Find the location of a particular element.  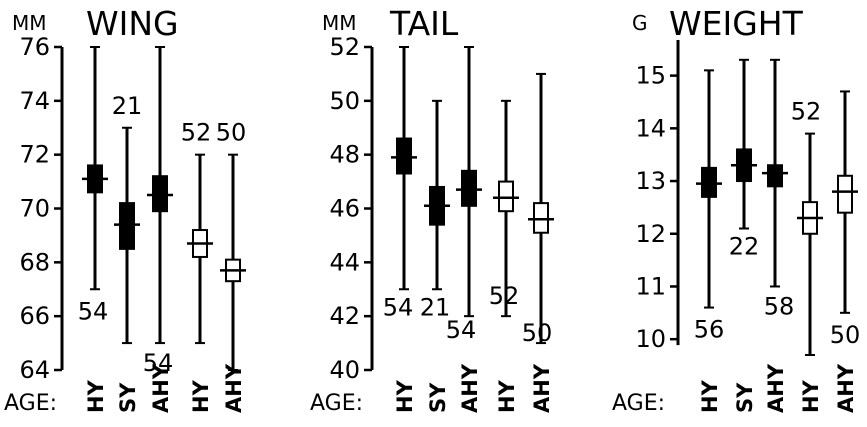

y-tick-label: 70 is located at coordinates (34, 209).